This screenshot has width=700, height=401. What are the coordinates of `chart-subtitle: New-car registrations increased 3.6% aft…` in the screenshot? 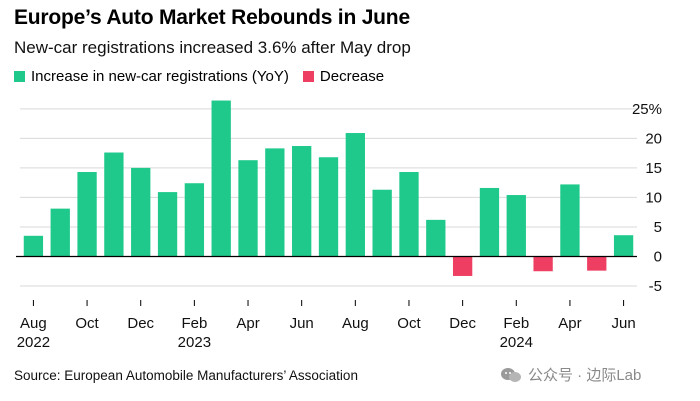 It's located at (212, 47).